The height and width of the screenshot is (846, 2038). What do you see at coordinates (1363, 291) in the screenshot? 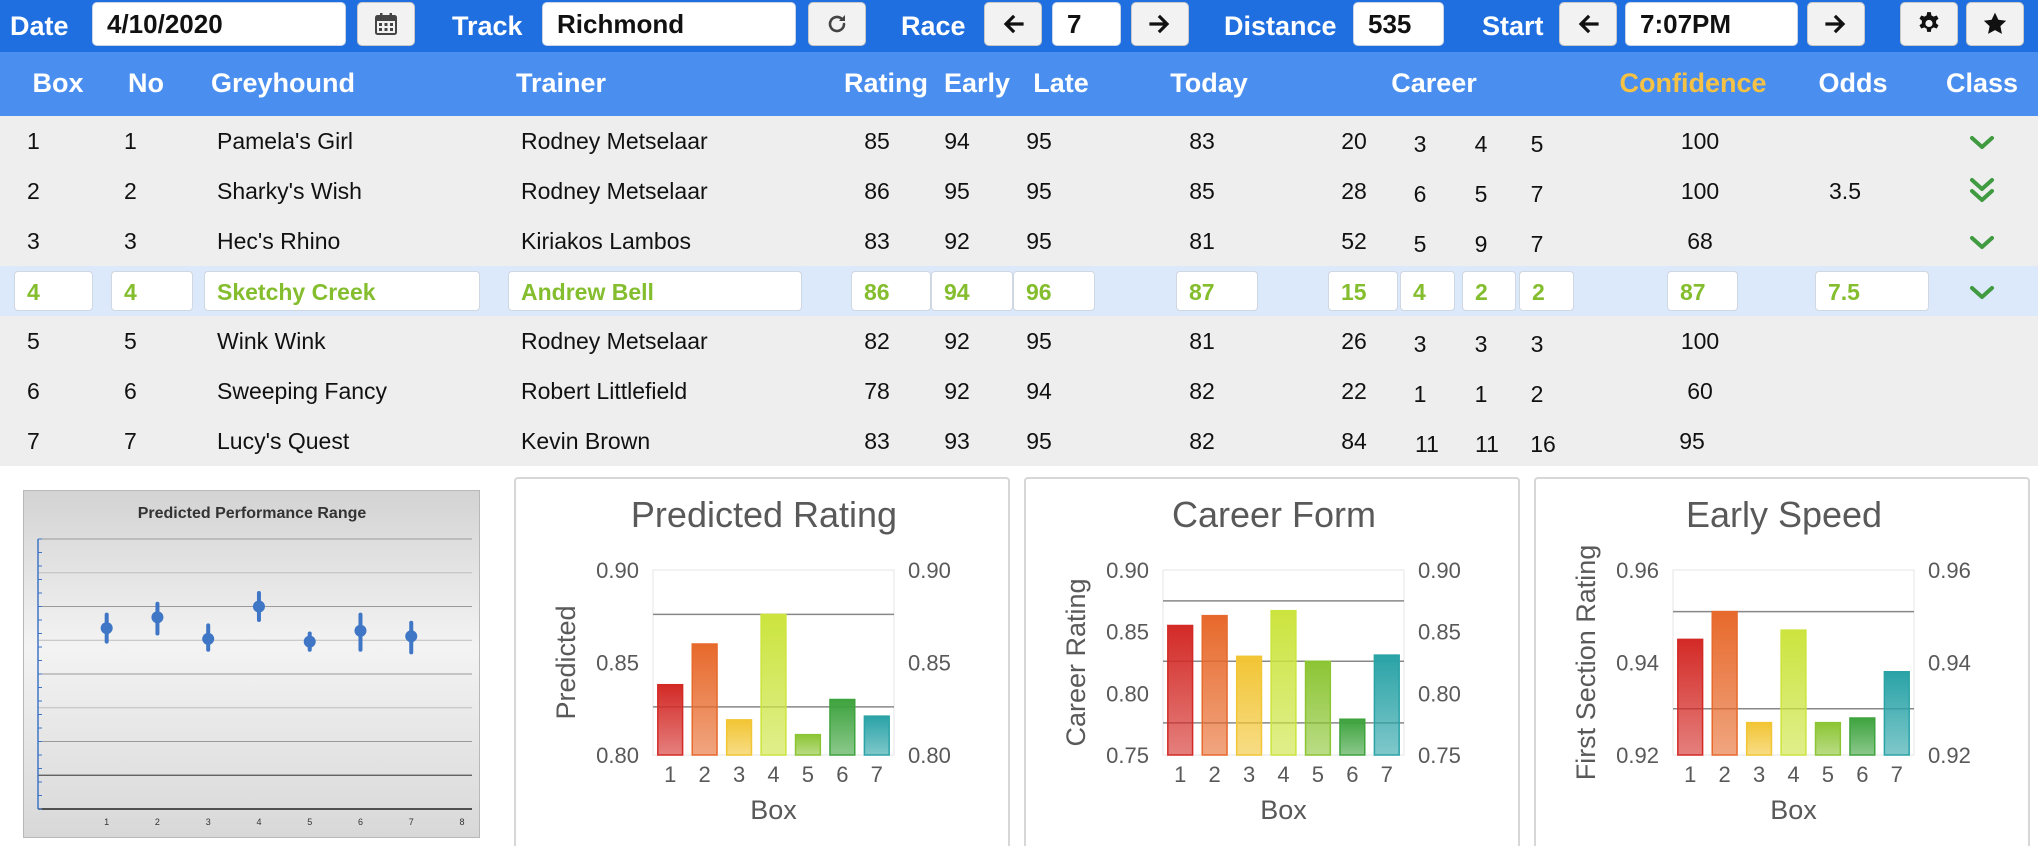
I see `career-starts-cell: 15` at bounding box center [1363, 291].